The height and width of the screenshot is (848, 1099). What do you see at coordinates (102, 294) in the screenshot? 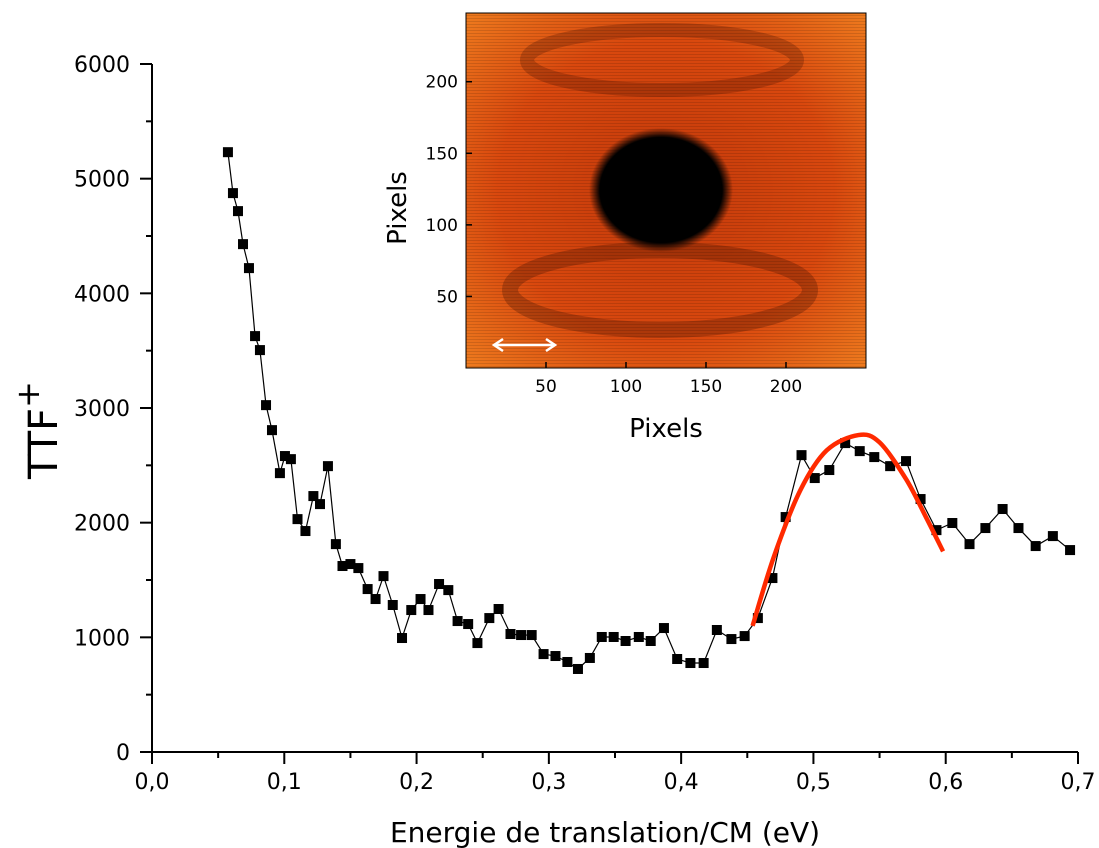
I see `y-tick-label: 4000` at bounding box center [102, 294].